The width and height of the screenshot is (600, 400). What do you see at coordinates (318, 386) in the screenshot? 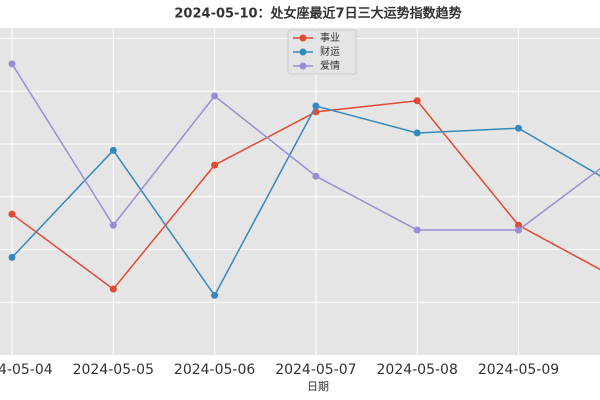
I see `x-axis-label: 日期` at bounding box center [318, 386].